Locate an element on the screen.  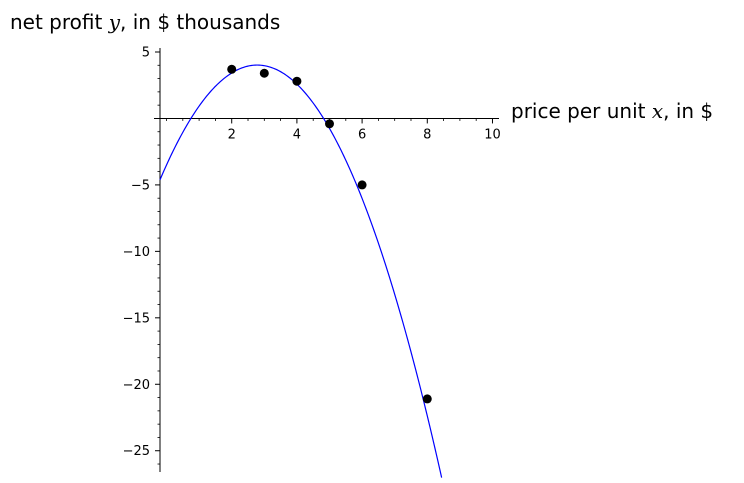
y-tick-label--5: −5 is located at coordinates (140, 185).